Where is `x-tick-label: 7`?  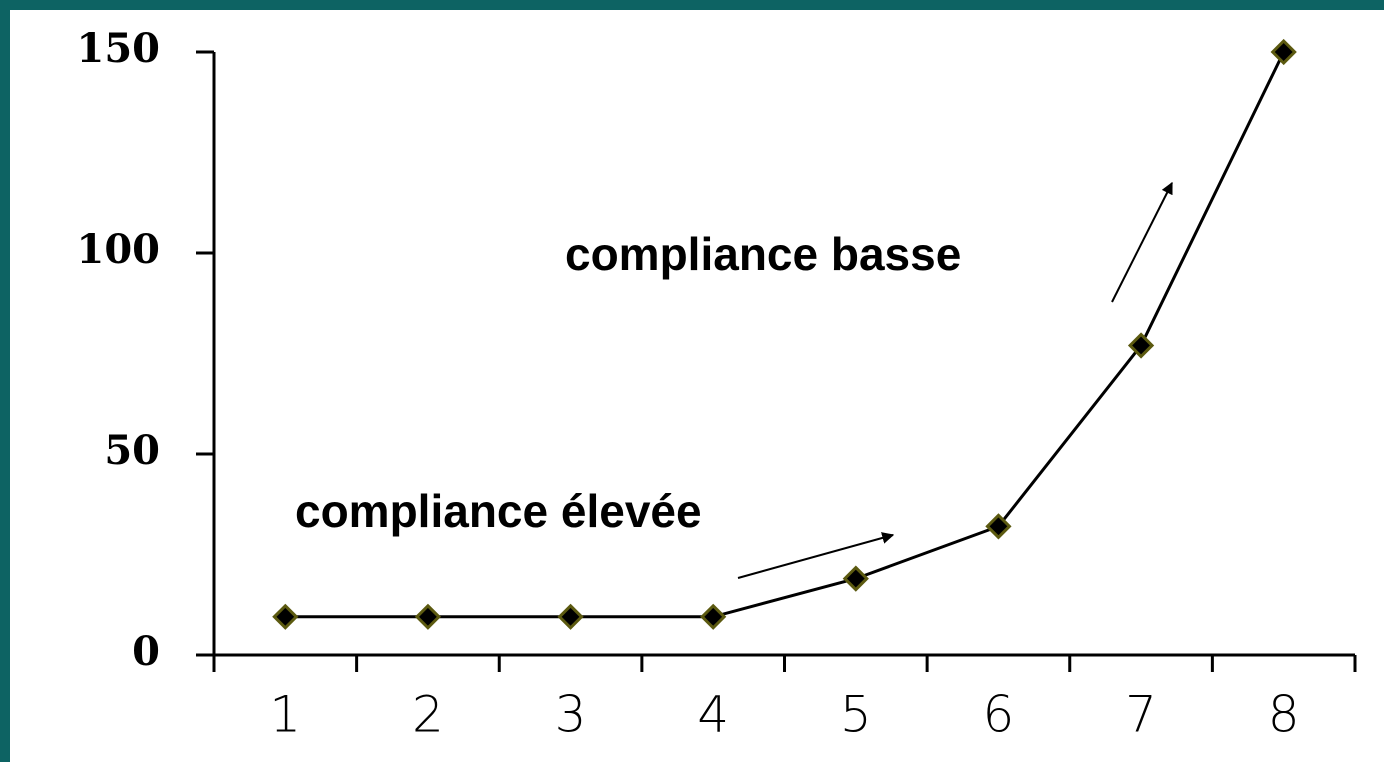
x-tick-label: 7 is located at coordinates (1141, 715).